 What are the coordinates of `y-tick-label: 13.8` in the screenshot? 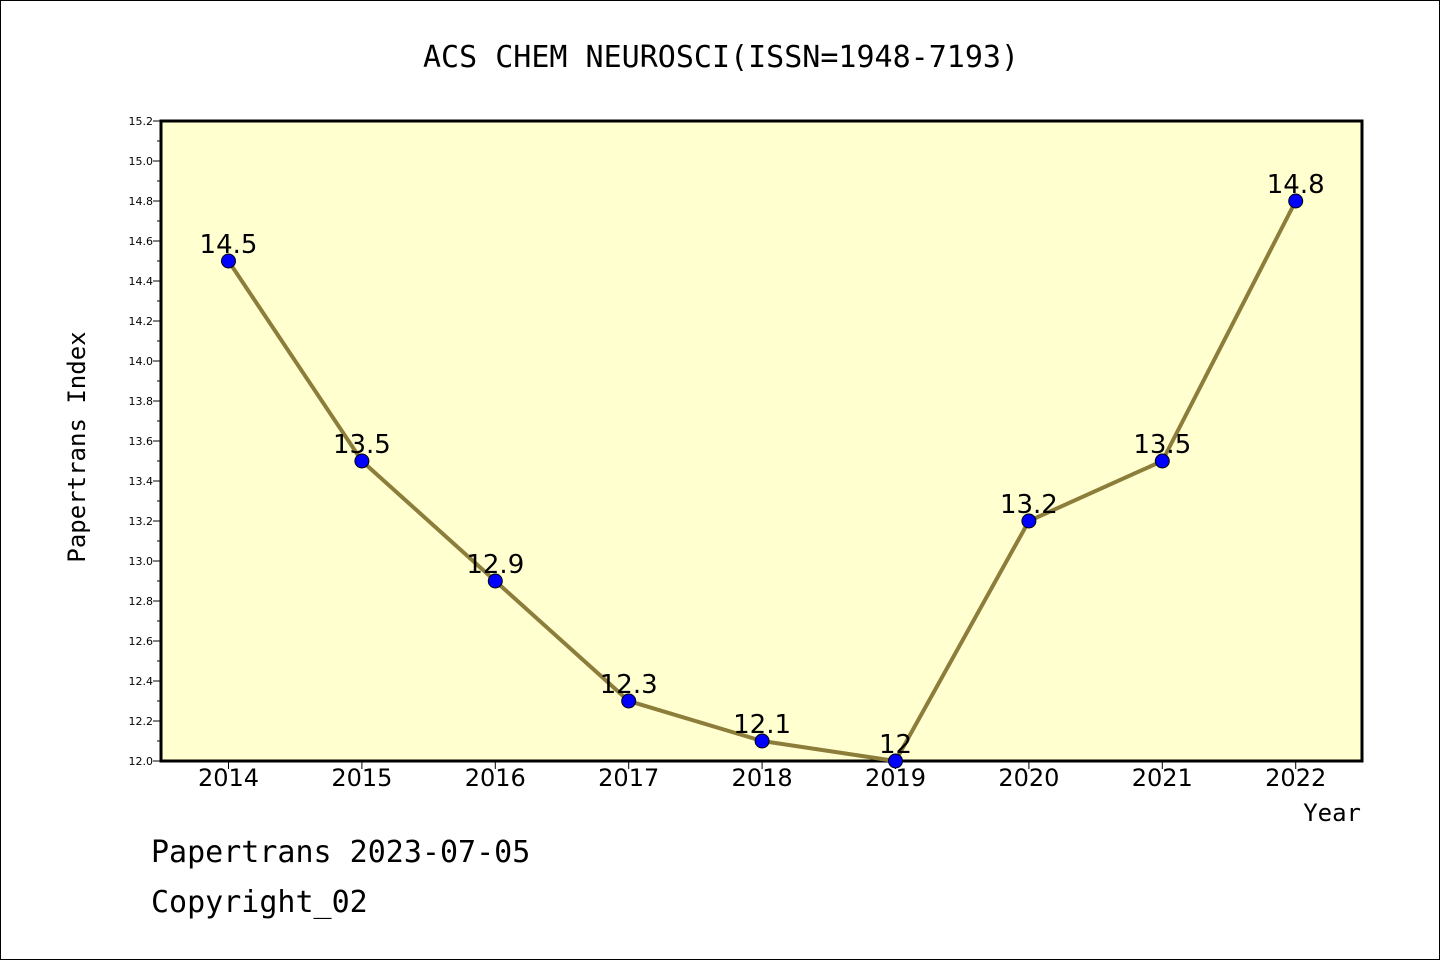 It's located at (141, 401).